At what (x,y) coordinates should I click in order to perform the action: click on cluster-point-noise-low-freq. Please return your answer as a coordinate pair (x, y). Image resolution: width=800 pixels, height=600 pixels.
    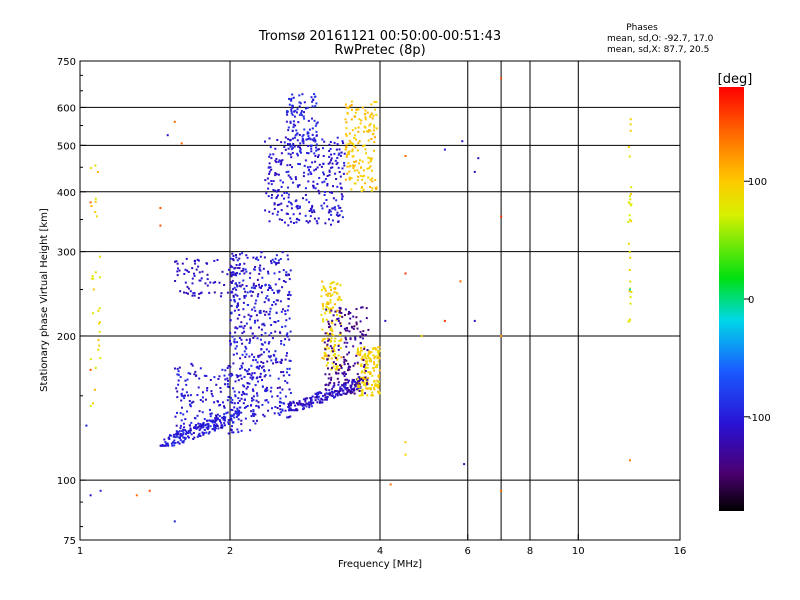
    Looking at the image, I should click on (100, 358).